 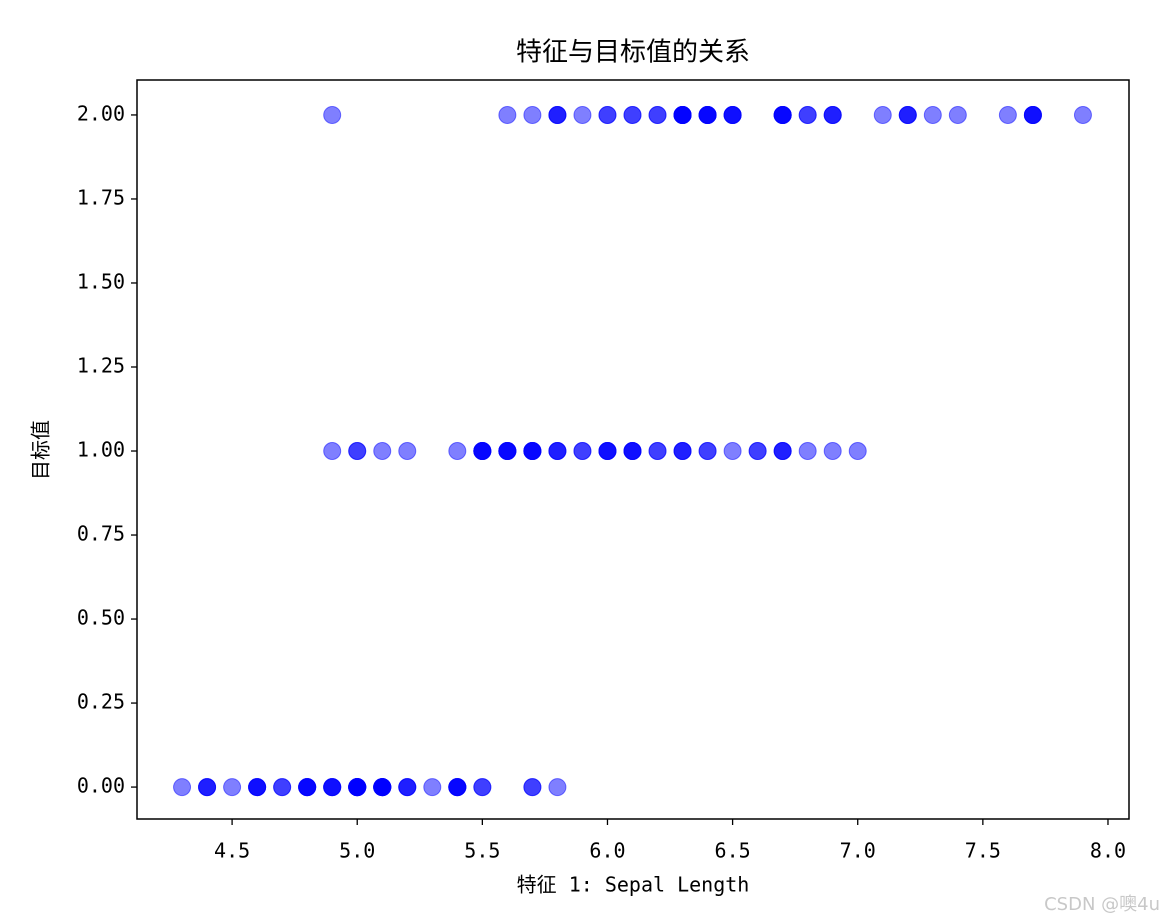 I want to click on x-tick-label: 8.0, so click(x=1108, y=851).